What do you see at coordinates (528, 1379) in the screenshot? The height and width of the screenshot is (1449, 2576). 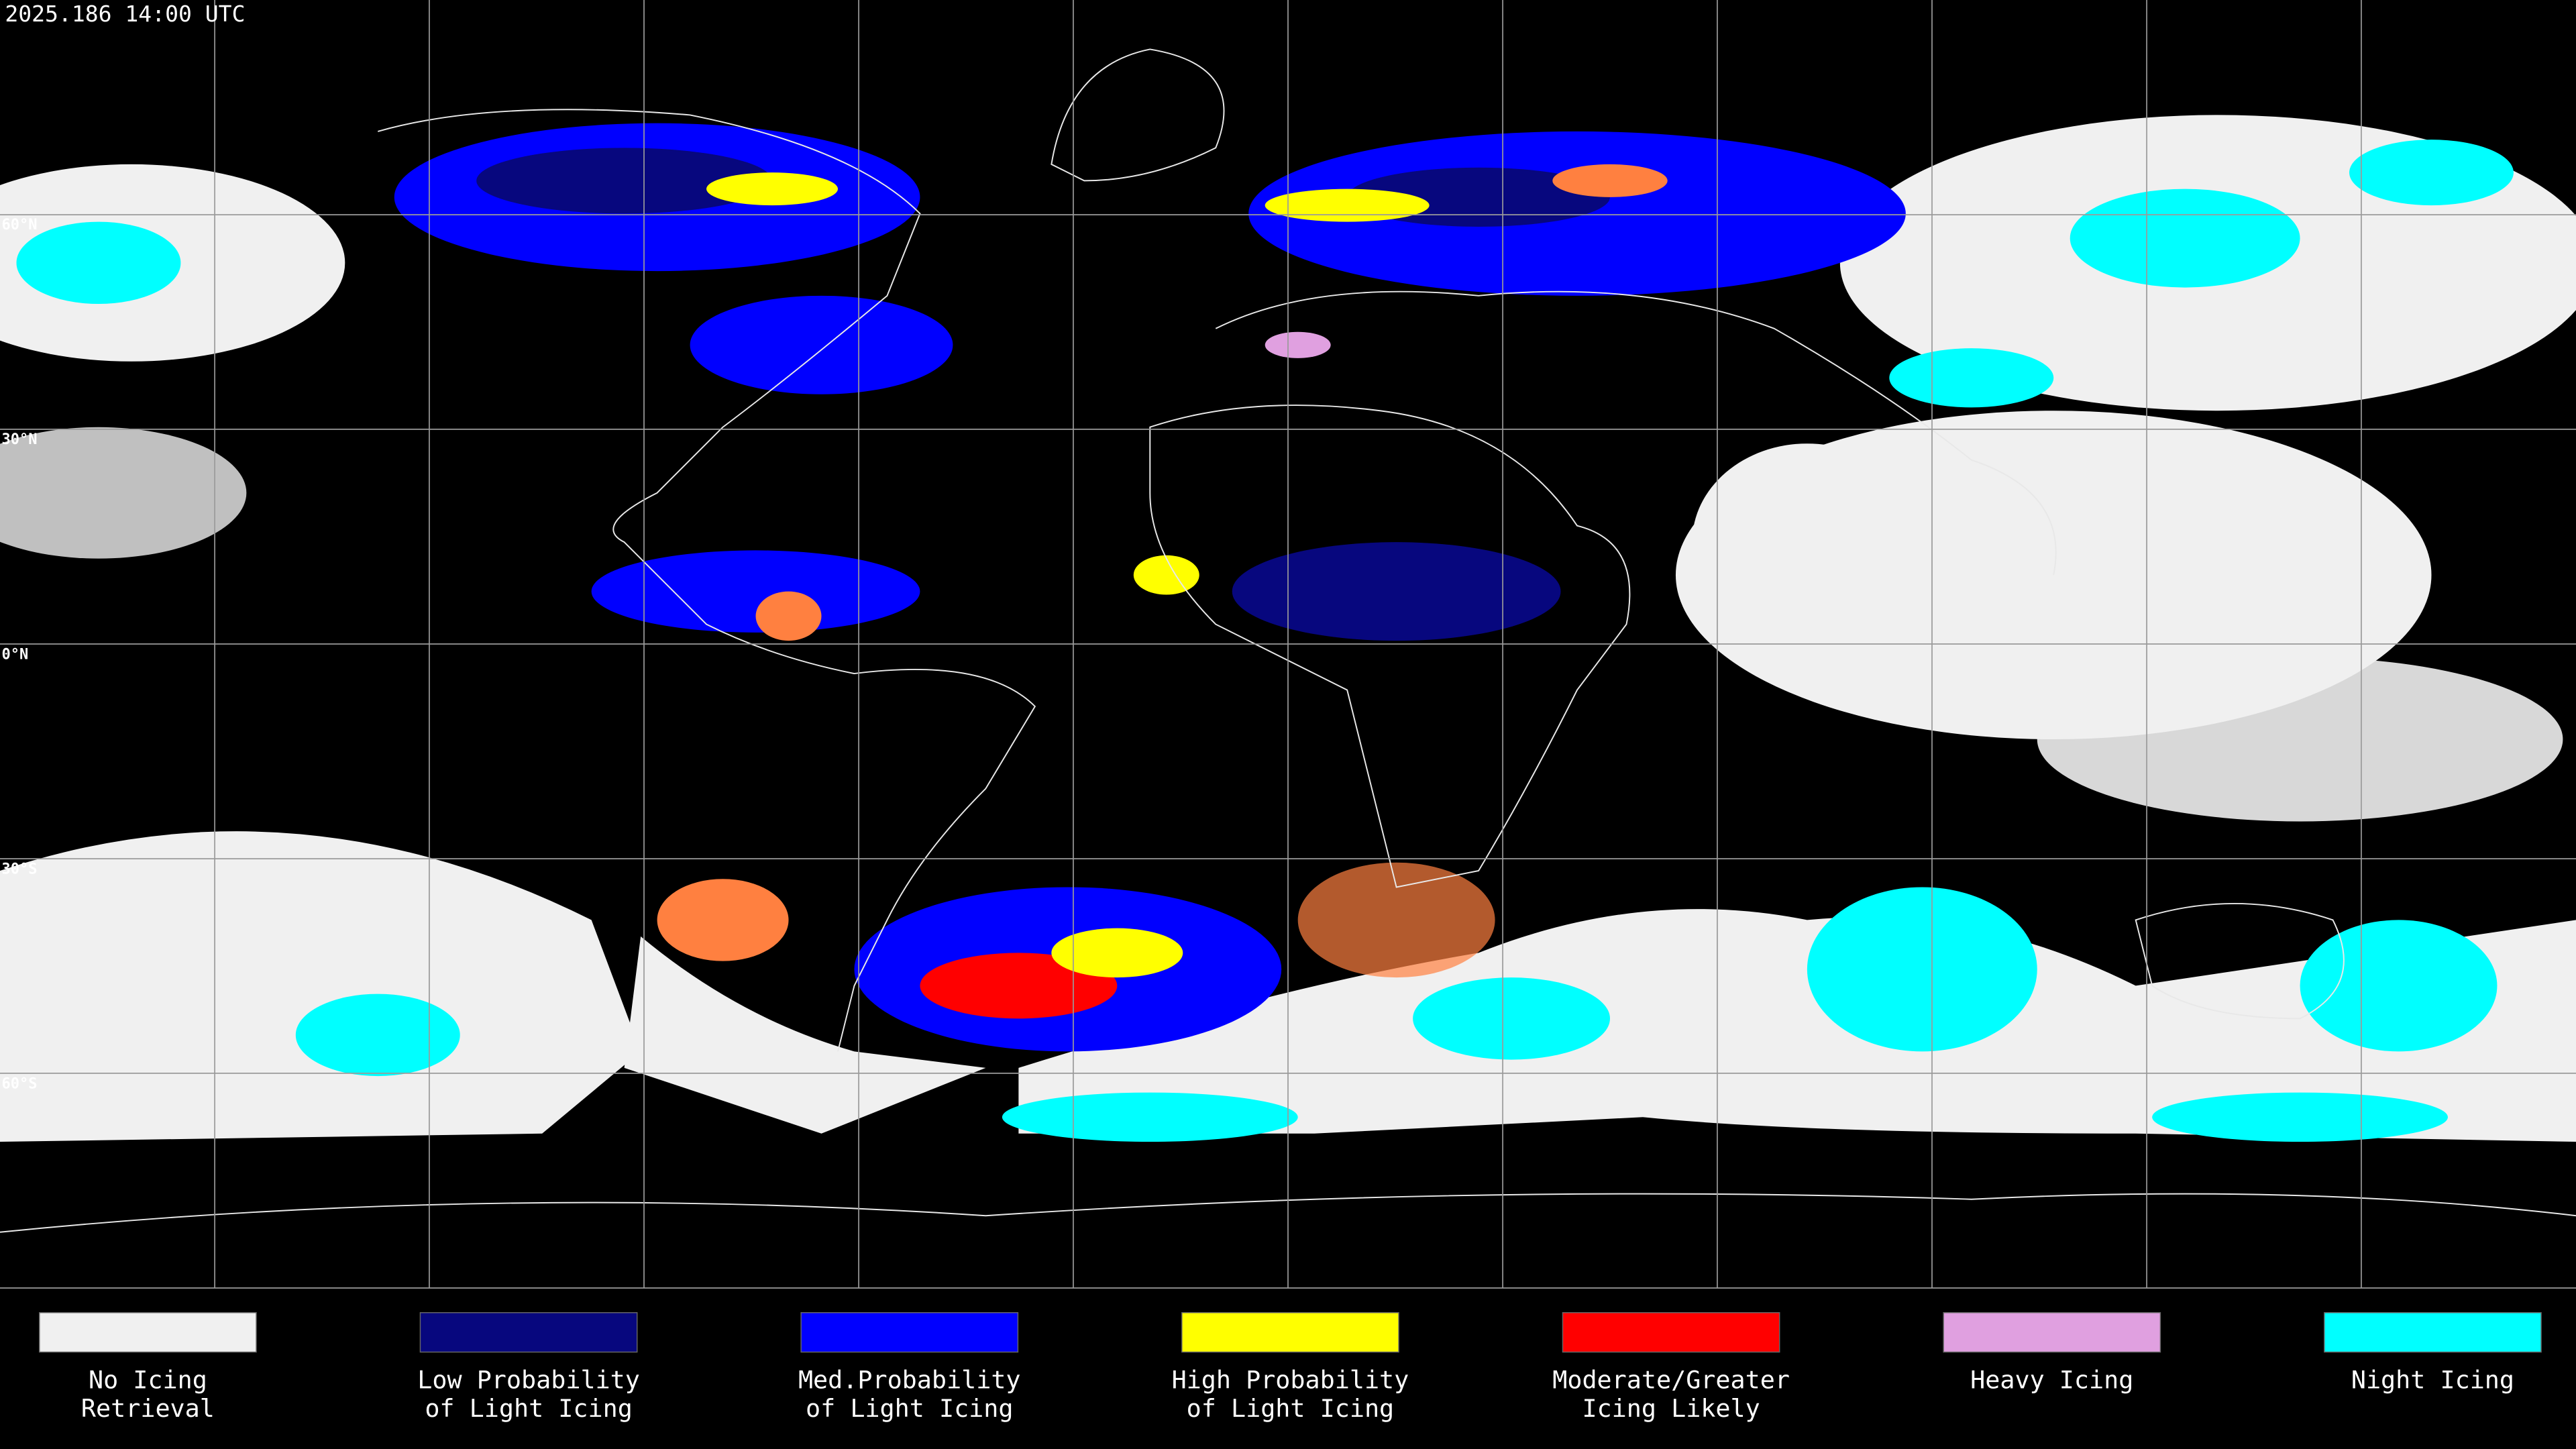 I see `legend-label: Low Probability` at bounding box center [528, 1379].